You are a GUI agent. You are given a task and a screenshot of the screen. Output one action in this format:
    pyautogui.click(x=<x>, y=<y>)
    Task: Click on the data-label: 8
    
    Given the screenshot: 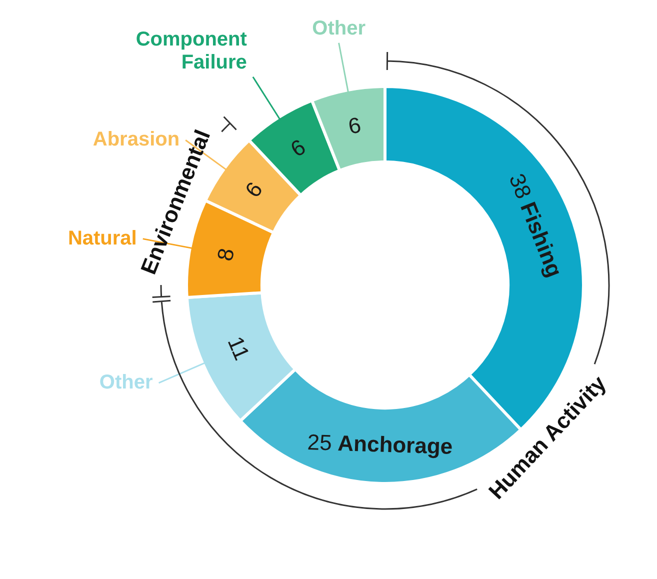 What is the action you would take?
    pyautogui.click(x=226, y=254)
    